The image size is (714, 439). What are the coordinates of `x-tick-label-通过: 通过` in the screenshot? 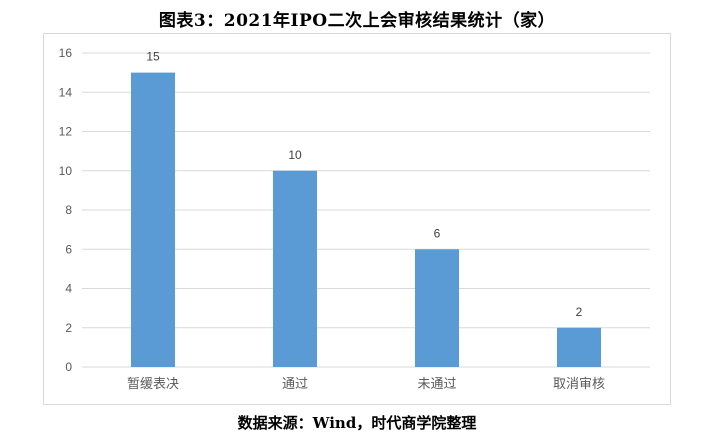 It's located at (295, 384).